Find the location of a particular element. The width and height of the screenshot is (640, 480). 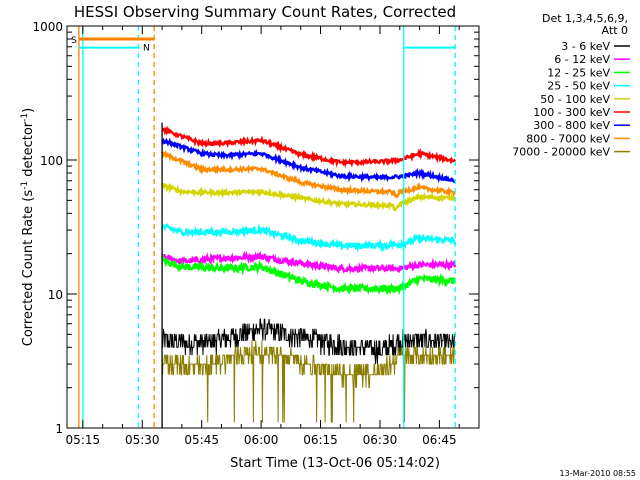

marker-label-n: N is located at coordinates (146, 49).